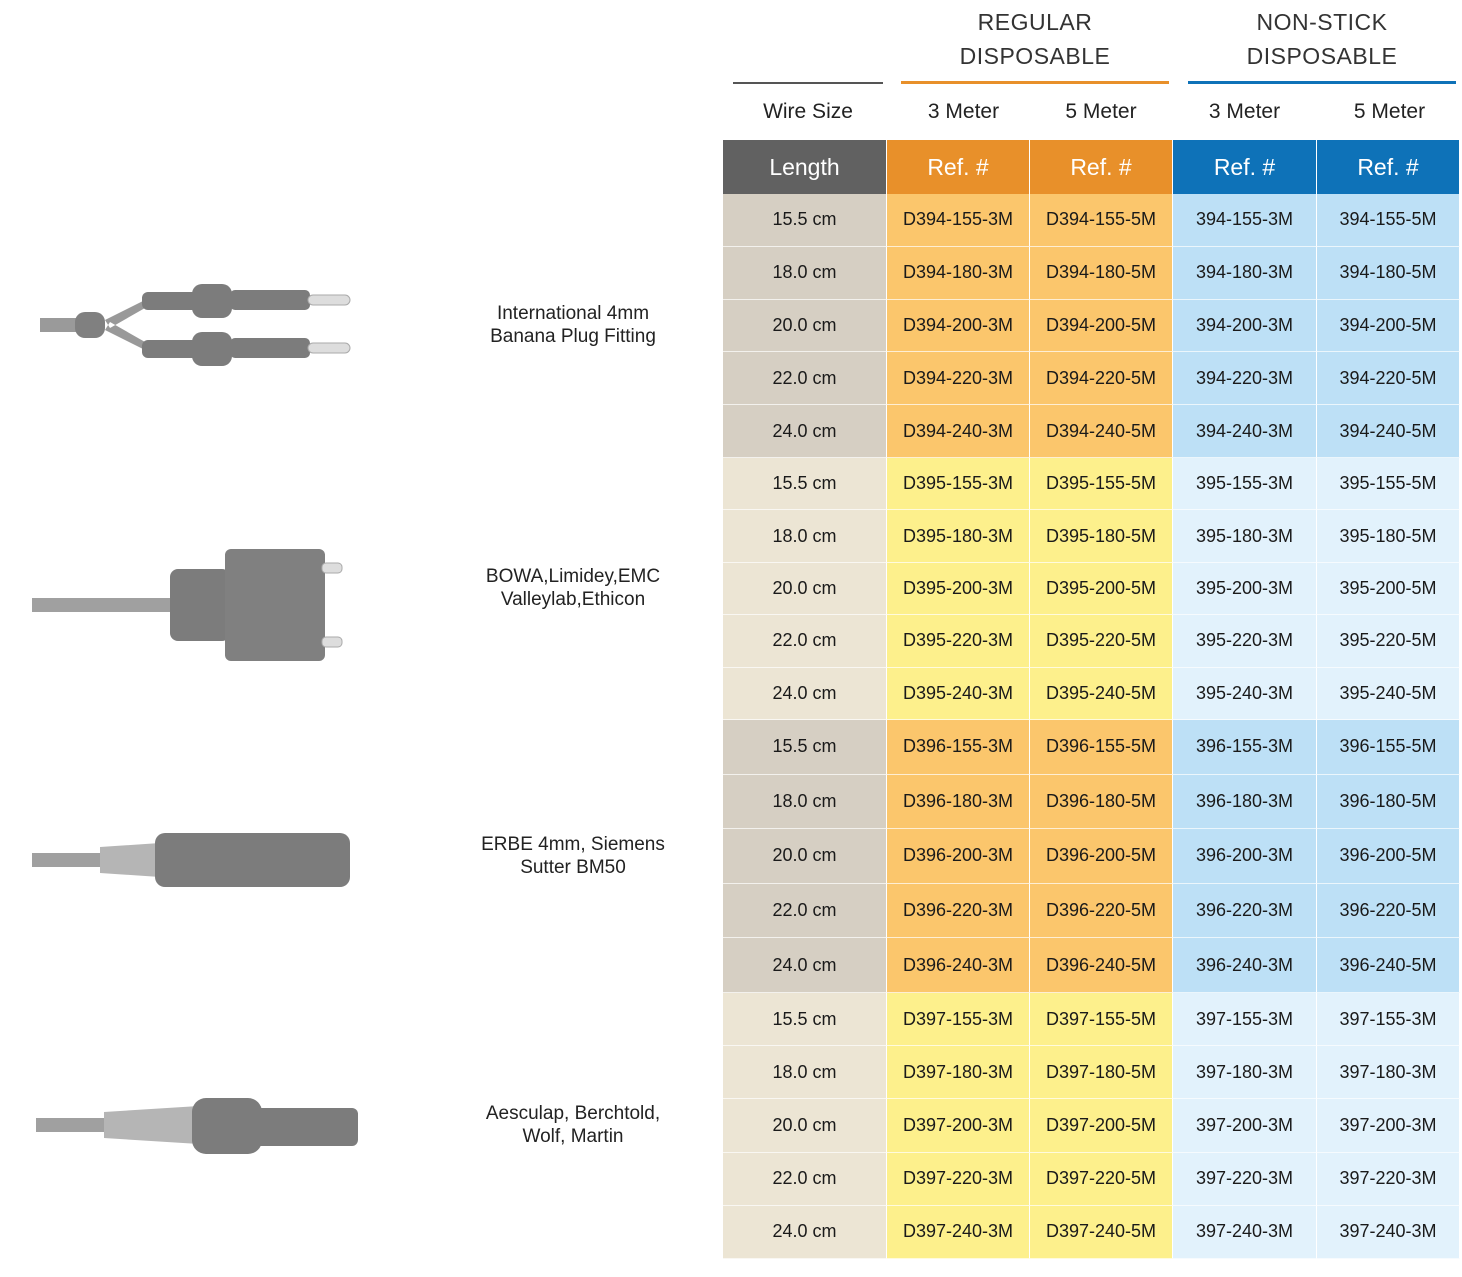 This screenshot has width=1462, height=1277. What do you see at coordinates (1101, 911) in the screenshot?
I see `table-cell: D396-220-5M` at bounding box center [1101, 911].